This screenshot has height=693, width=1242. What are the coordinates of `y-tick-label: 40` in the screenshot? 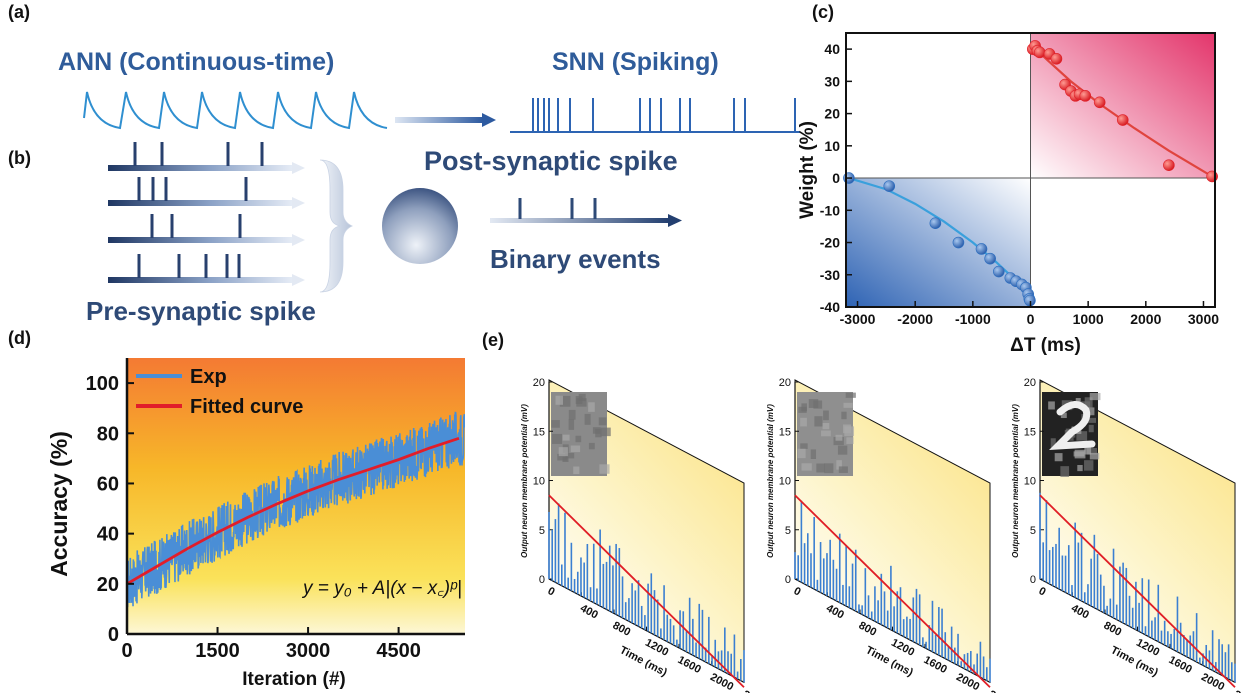 It's located at (832, 49).